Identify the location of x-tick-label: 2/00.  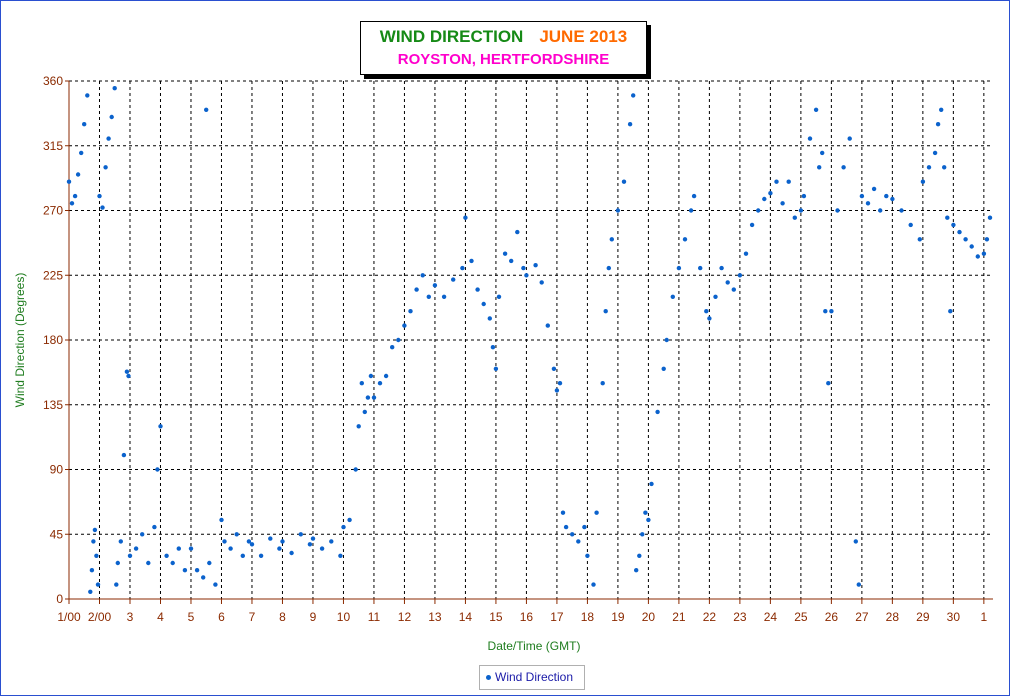
(100, 617).